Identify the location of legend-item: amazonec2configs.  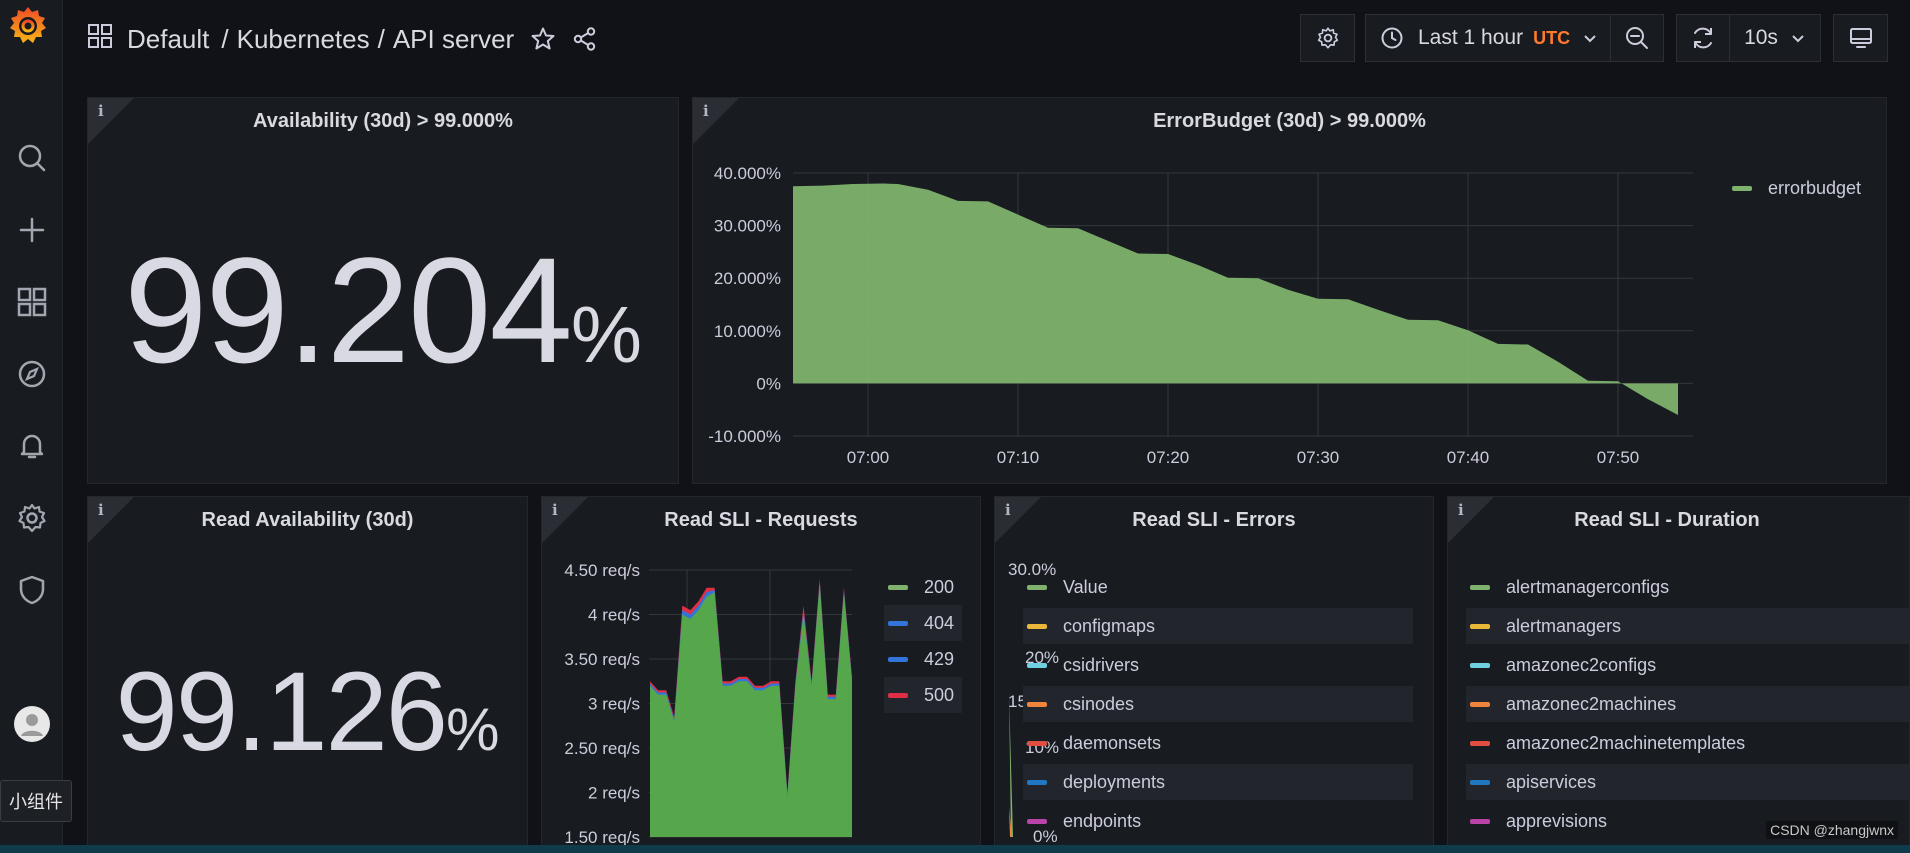
(1687, 665).